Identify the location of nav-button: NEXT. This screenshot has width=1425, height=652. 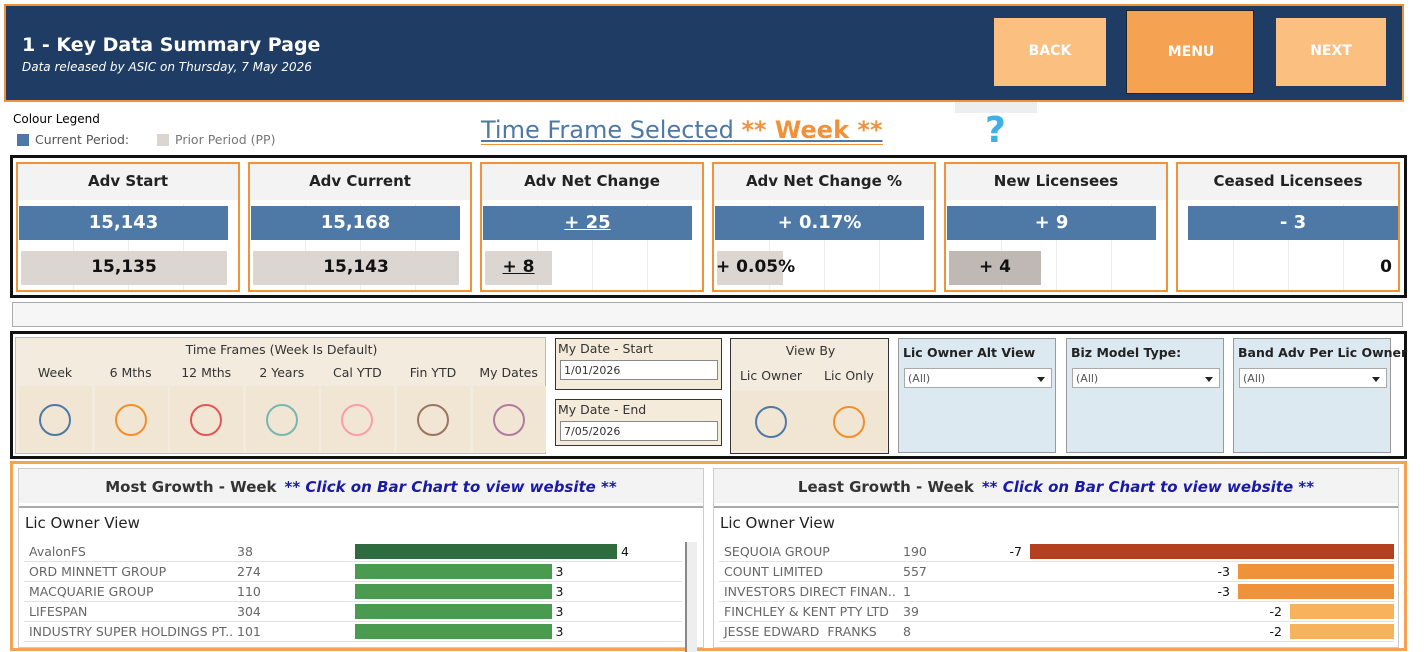
(1331, 52).